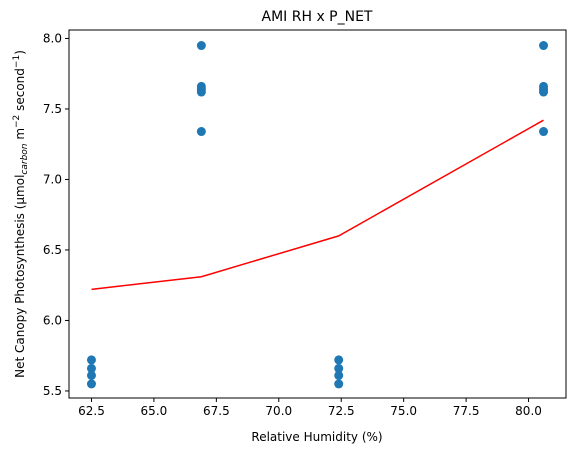  I want to click on y-tick-label: 8.0, so click(52, 38).